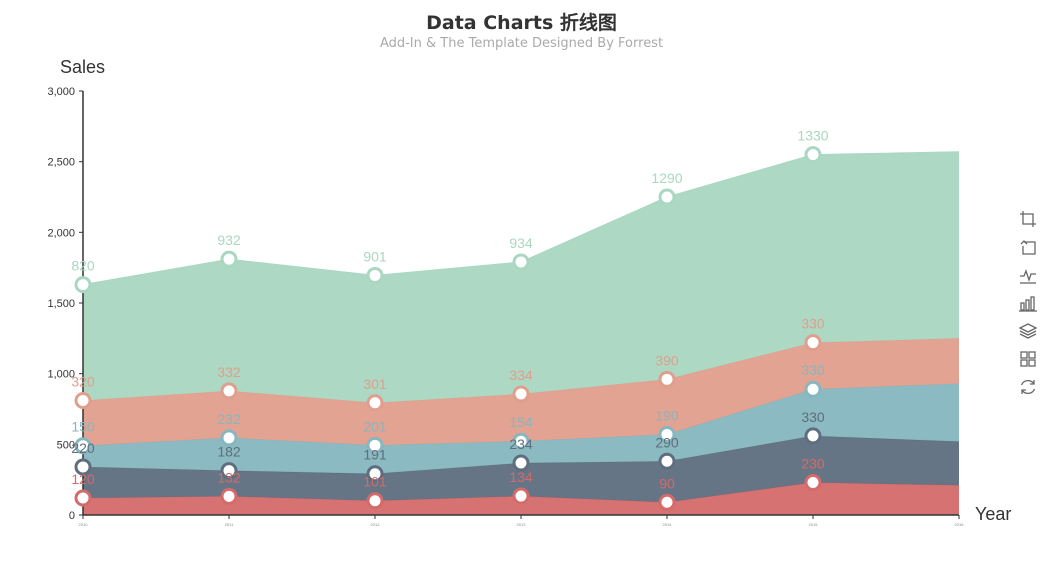 The height and width of the screenshot is (575, 1043). What do you see at coordinates (375, 384) in the screenshot?
I see `series-4-data-label: 301` at bounding box center [375, 384].